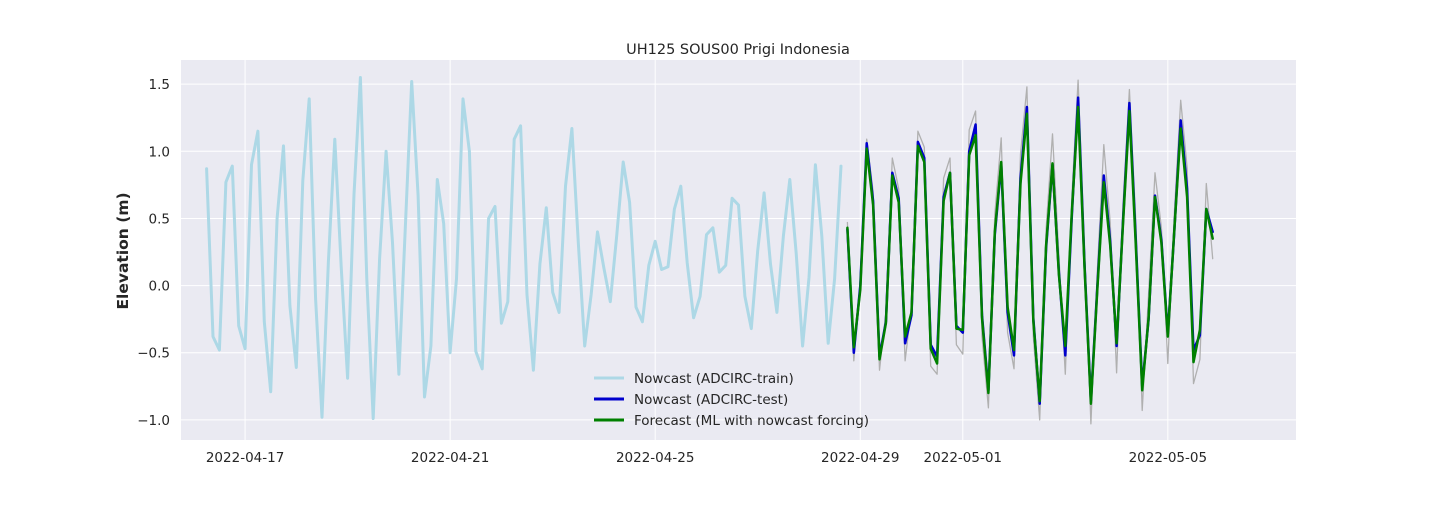 This screenshot has height=508, width=1440. What do you see at coordinates (153, 354) in the screenshot?
I see `y-tick-label: −0.5` at bounding box center [153, 354].